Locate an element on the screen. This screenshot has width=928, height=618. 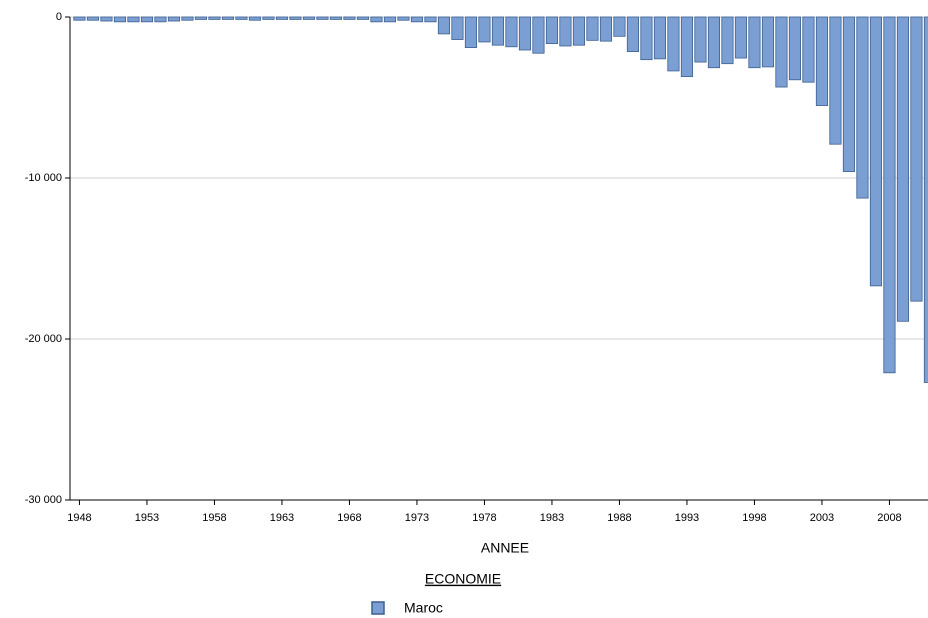
legend-label: Maroc is located at coordinates (423, 608).